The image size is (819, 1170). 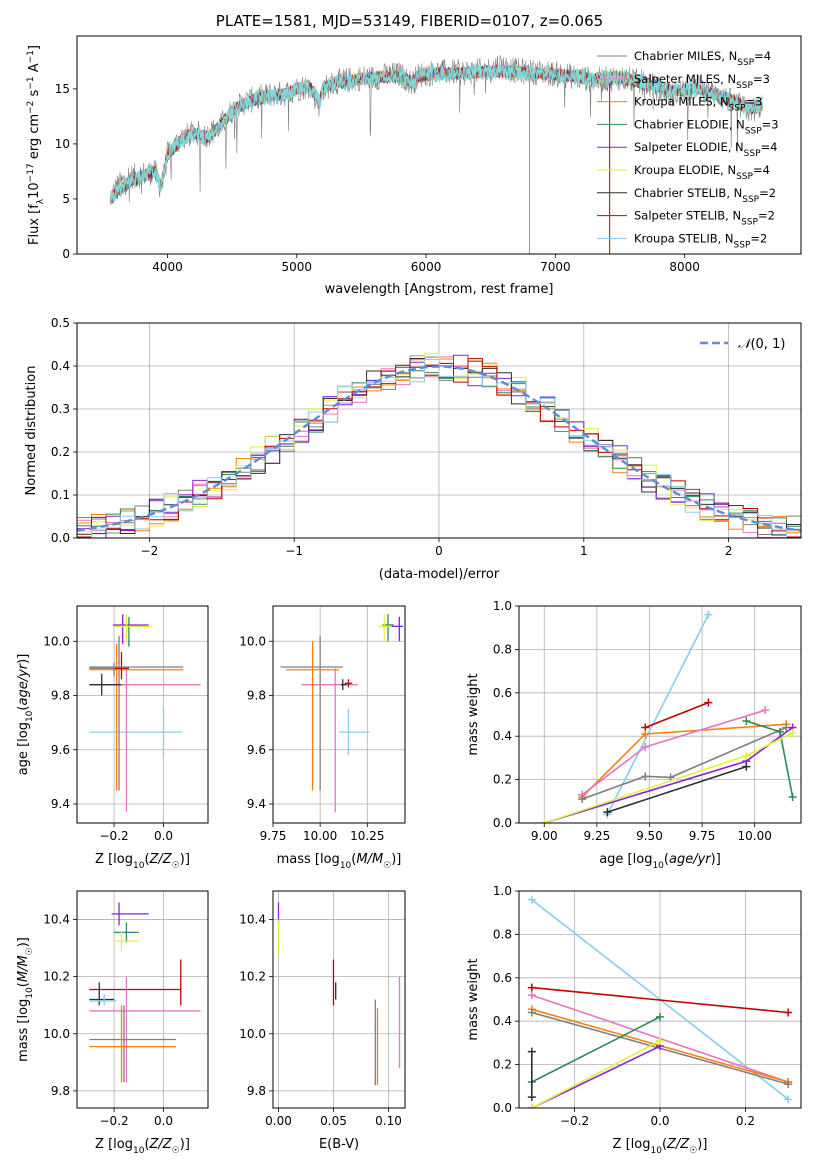 What do you see at coordinates (660, 861) in the screenshot?
I see `x-axis-label: age [log10(age/yr)]` at bounding box center [660, 861].